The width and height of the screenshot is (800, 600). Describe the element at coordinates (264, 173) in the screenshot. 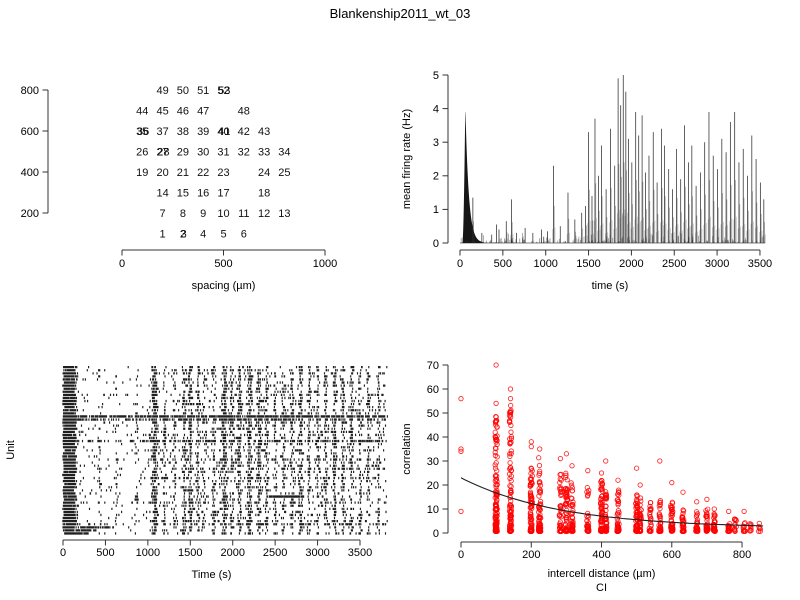

I see `unit-number-label: 24` at that location.